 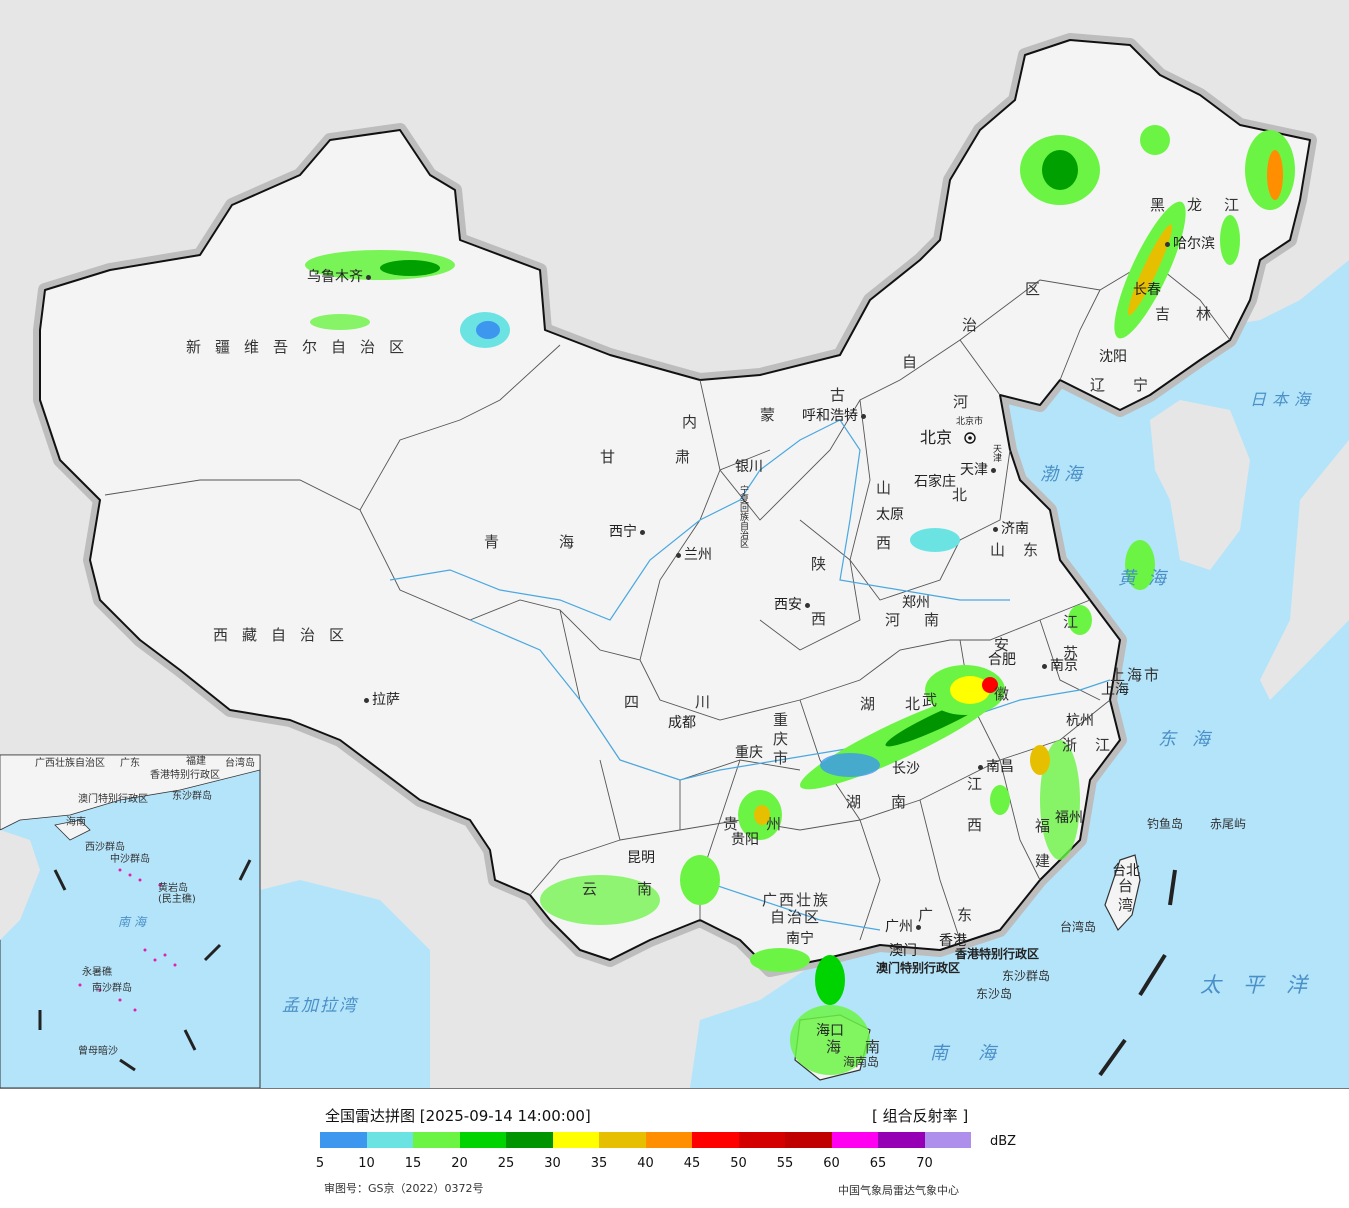 What do you see at coordinates (366, 1163) in the screenshot?
I see `colorbar-tick-10: 10` at bounding box center [366, 1163].